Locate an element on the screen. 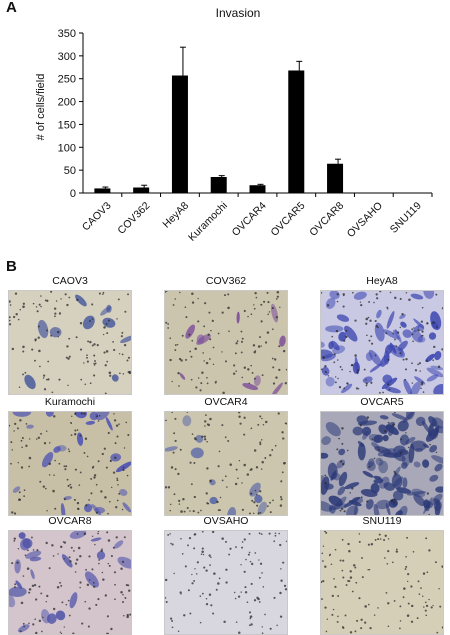 The width and height of the screenshot is (450, 635). micrograph-kuramochi: Kuramochi is located at coordinates (70, 456).